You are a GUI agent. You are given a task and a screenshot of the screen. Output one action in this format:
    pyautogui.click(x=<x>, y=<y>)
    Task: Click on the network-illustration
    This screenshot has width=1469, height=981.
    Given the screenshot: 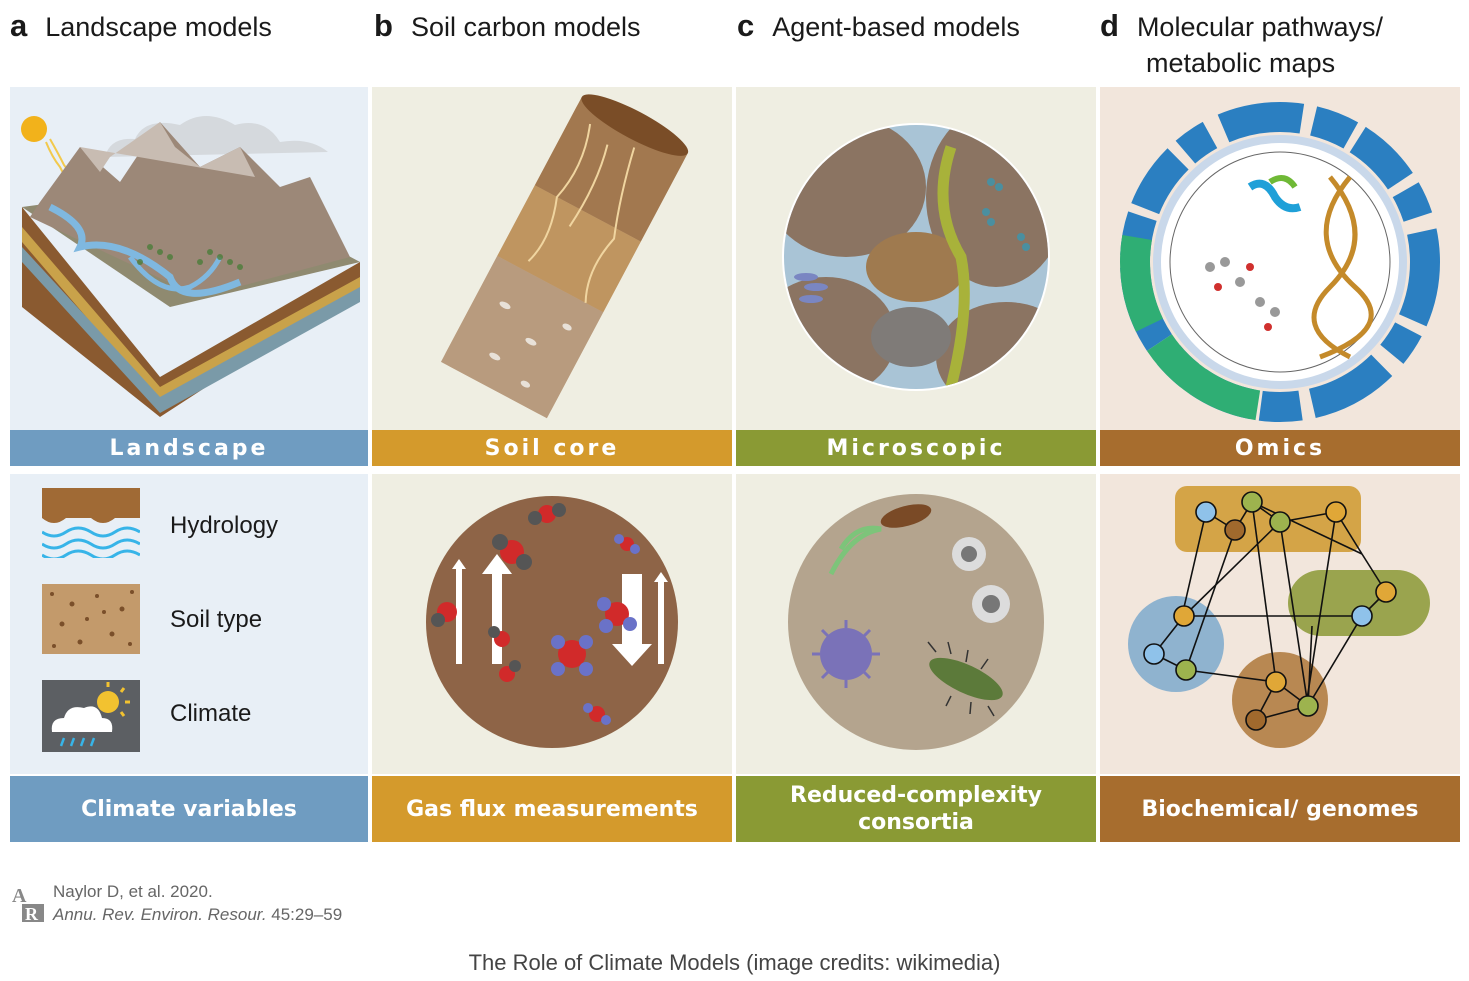 What is the action you would take?
    pyautogui.click(x=1280, y=624)
    